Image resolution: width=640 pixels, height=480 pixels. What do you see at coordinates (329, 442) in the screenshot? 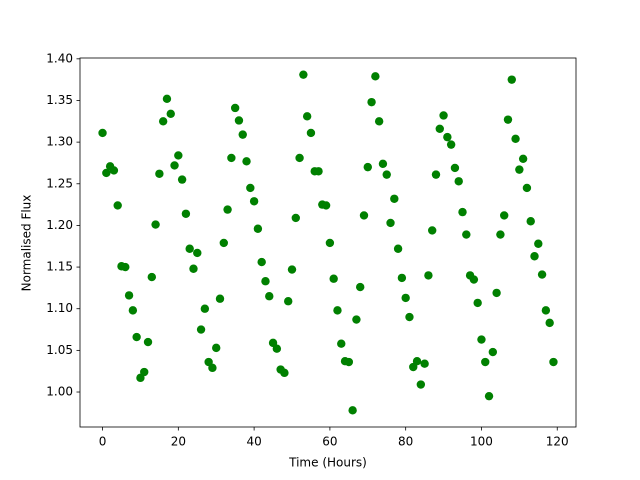
I see `x-tick-label: 60` at bounding box center [329, 442].